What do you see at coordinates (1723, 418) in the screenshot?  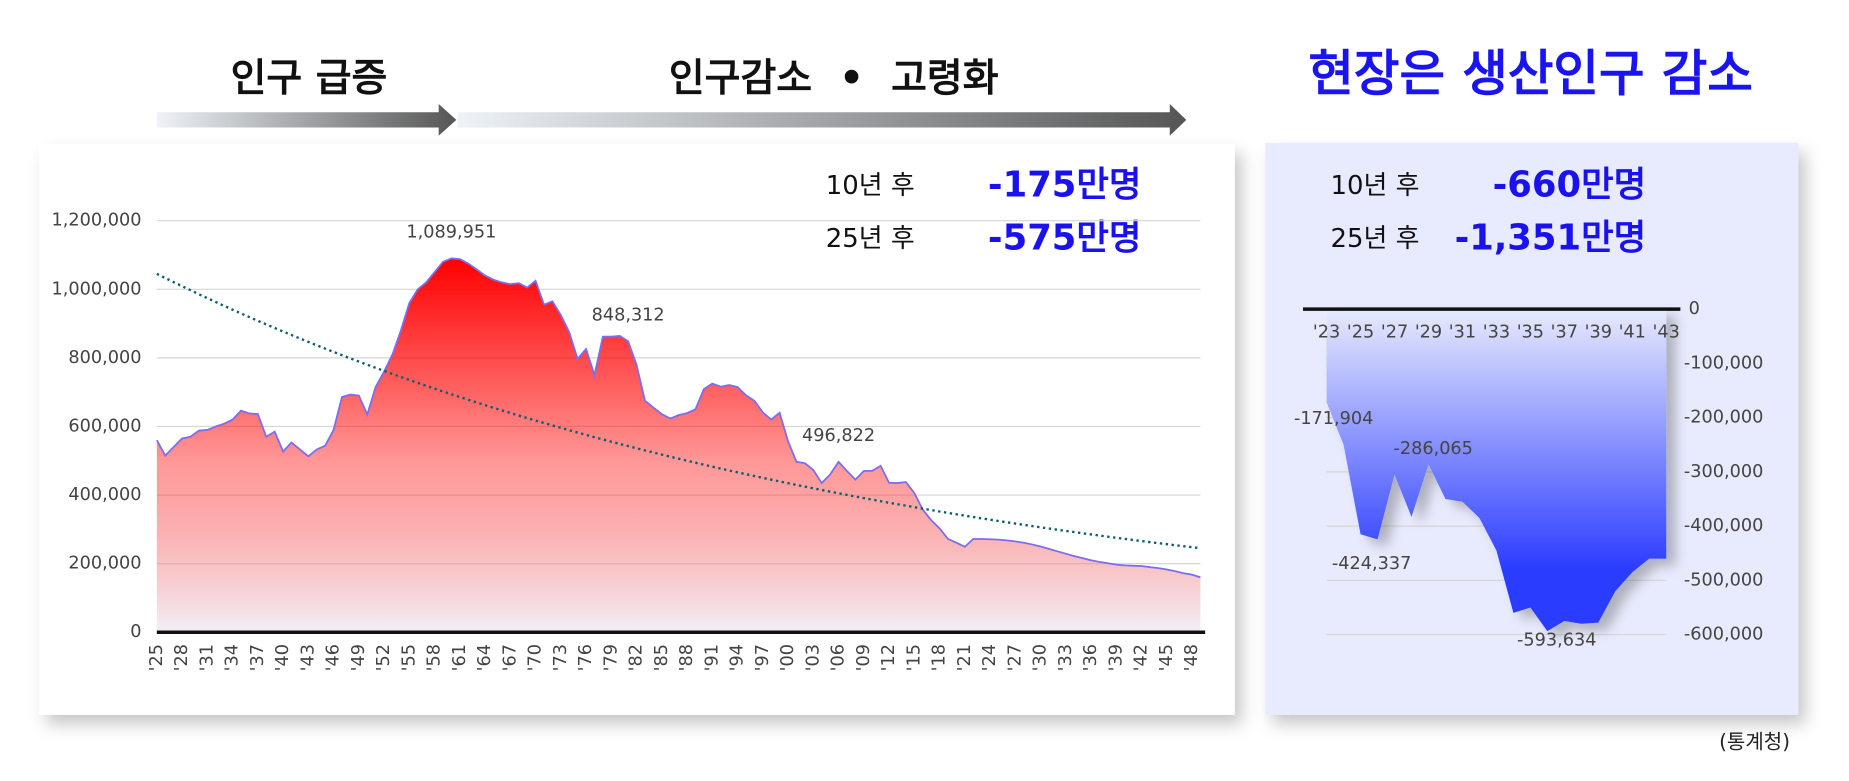 I see `y-tick-label: -200,000` at bounding box center [1723, 418].